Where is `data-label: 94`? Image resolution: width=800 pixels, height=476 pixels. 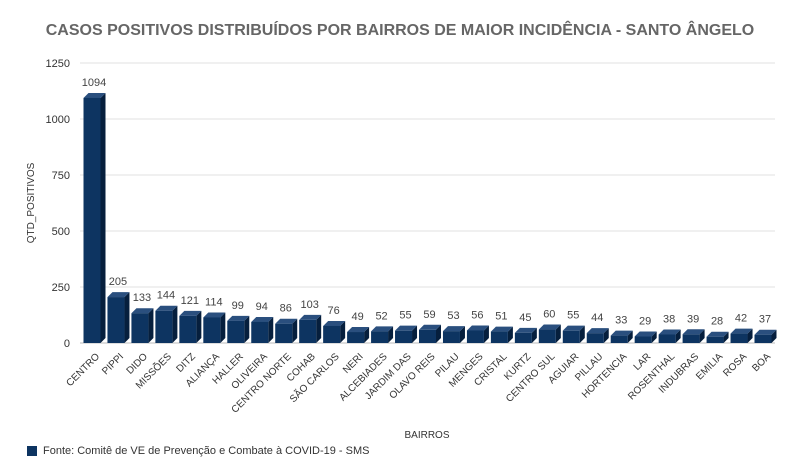
data-label: 94 is located at coordinates (262, 307).